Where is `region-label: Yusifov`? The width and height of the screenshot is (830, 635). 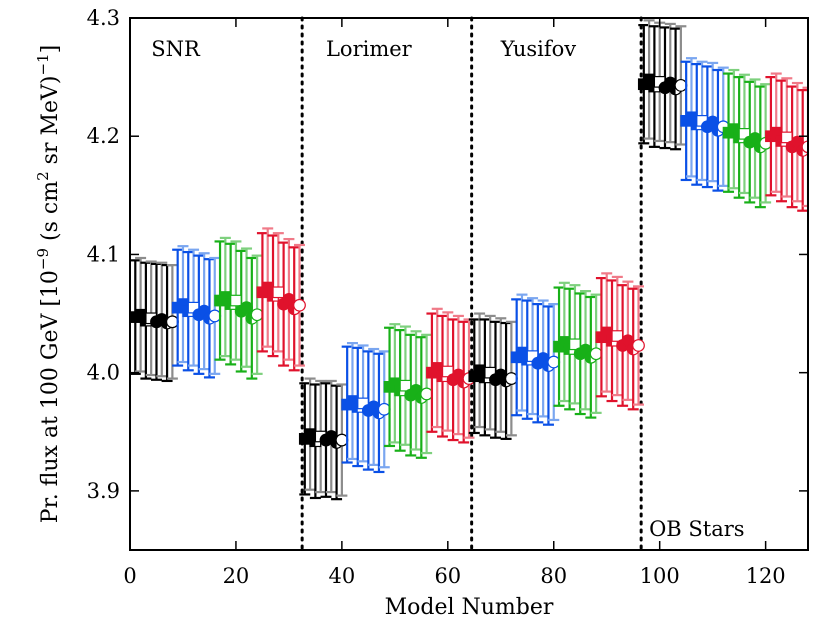 region-label: Yusifov is located at coordinates (538, 49).